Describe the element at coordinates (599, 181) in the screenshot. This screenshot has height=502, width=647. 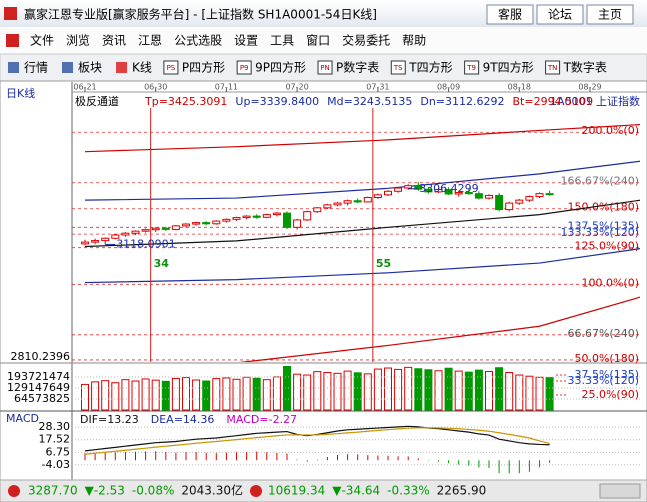
I see `level-label: 166.67%(240)` at that location.